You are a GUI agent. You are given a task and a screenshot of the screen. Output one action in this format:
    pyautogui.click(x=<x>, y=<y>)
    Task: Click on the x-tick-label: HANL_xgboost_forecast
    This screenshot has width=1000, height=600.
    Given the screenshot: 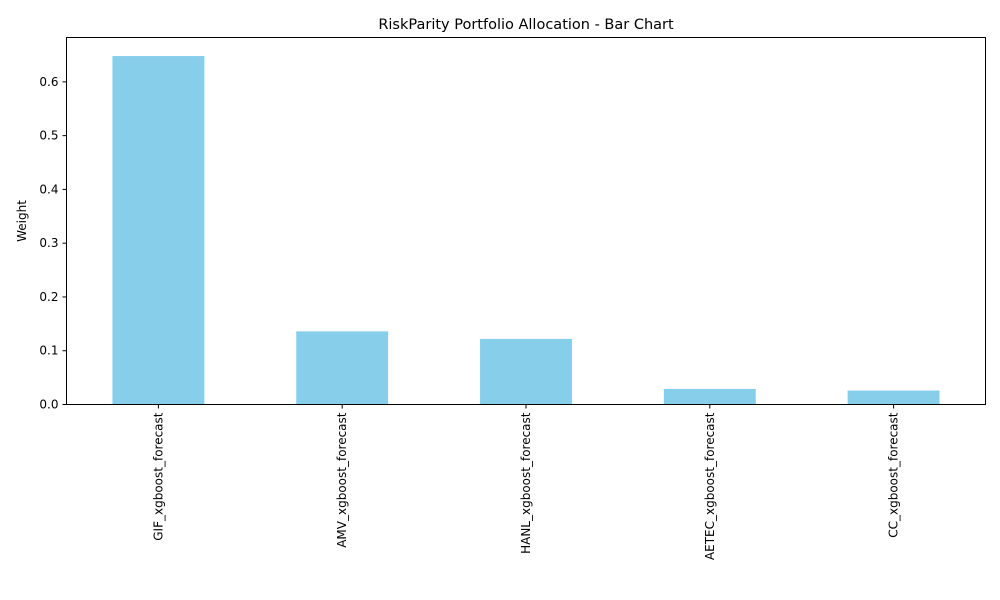 What is the action you would take?
    pyautogui.click(x=526, y=483)
    